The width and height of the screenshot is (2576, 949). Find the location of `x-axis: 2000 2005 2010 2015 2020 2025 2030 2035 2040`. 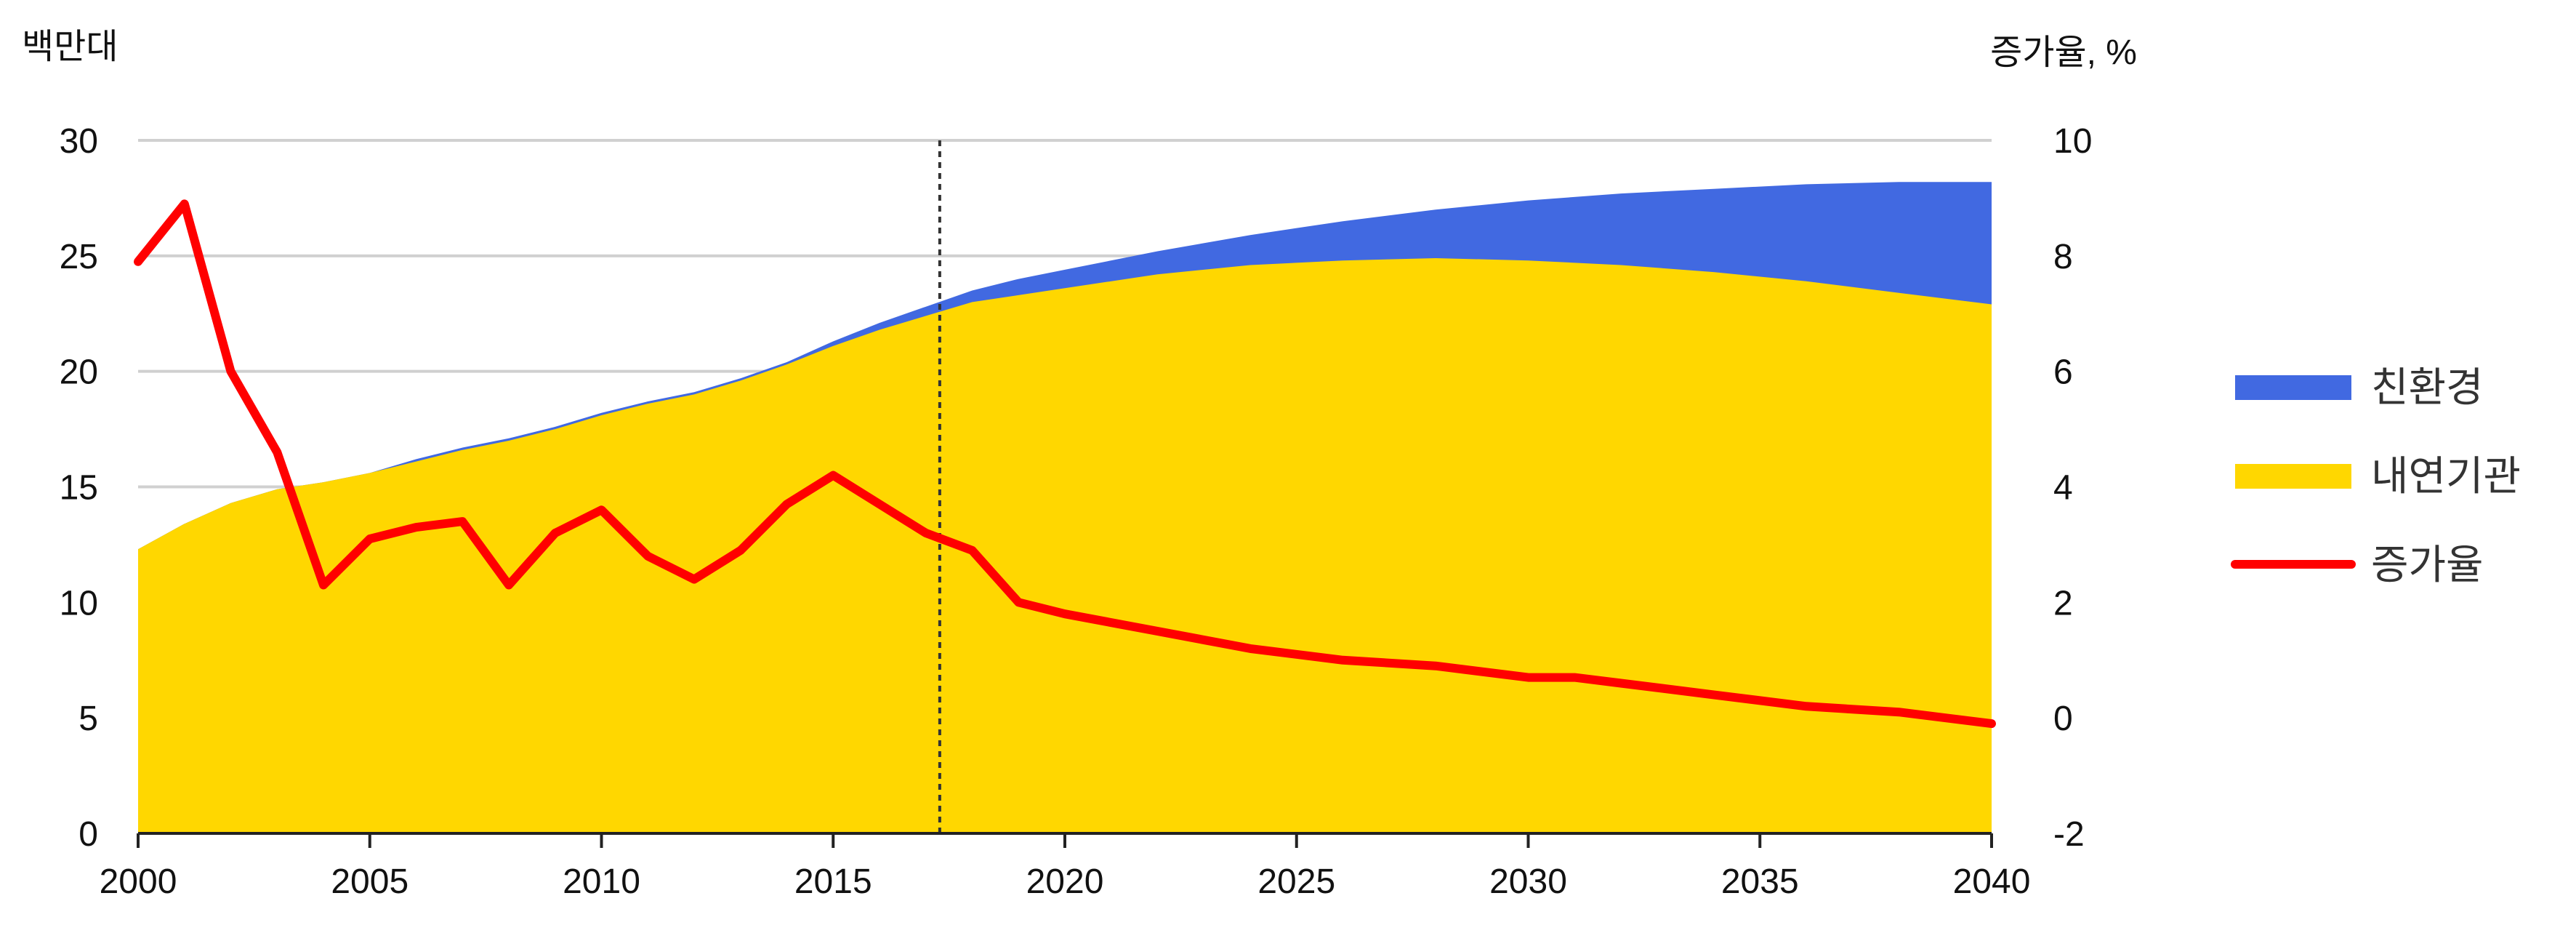

x-axis: 2000 2005 2010 2015 2020 2025 2030 2035 2040 is located at coordinates (1065, 867).